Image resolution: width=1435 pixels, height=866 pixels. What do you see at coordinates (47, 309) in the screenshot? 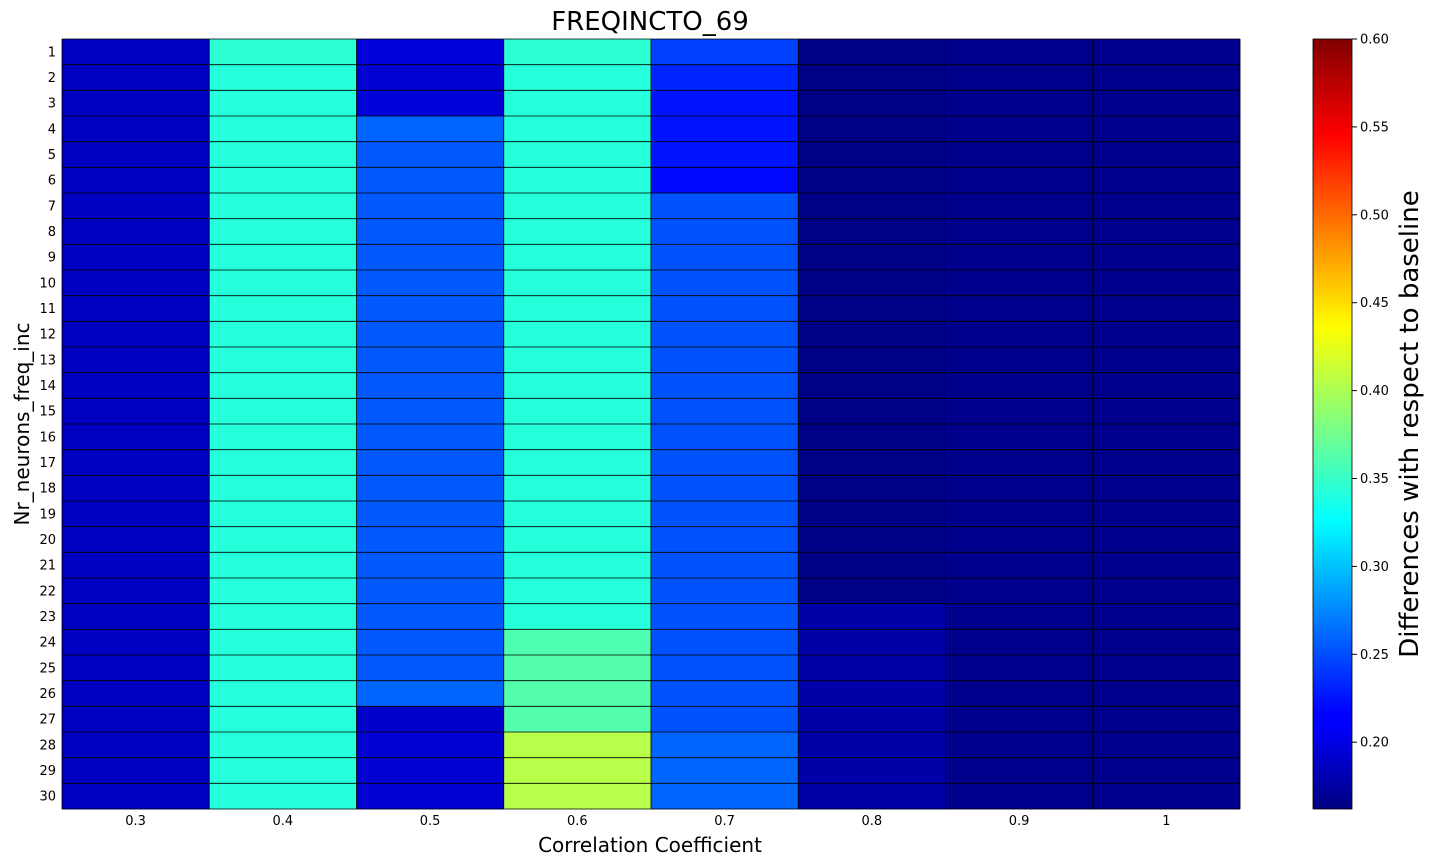
I see `y-tick-label: 11` at bounding box center [47, 309].